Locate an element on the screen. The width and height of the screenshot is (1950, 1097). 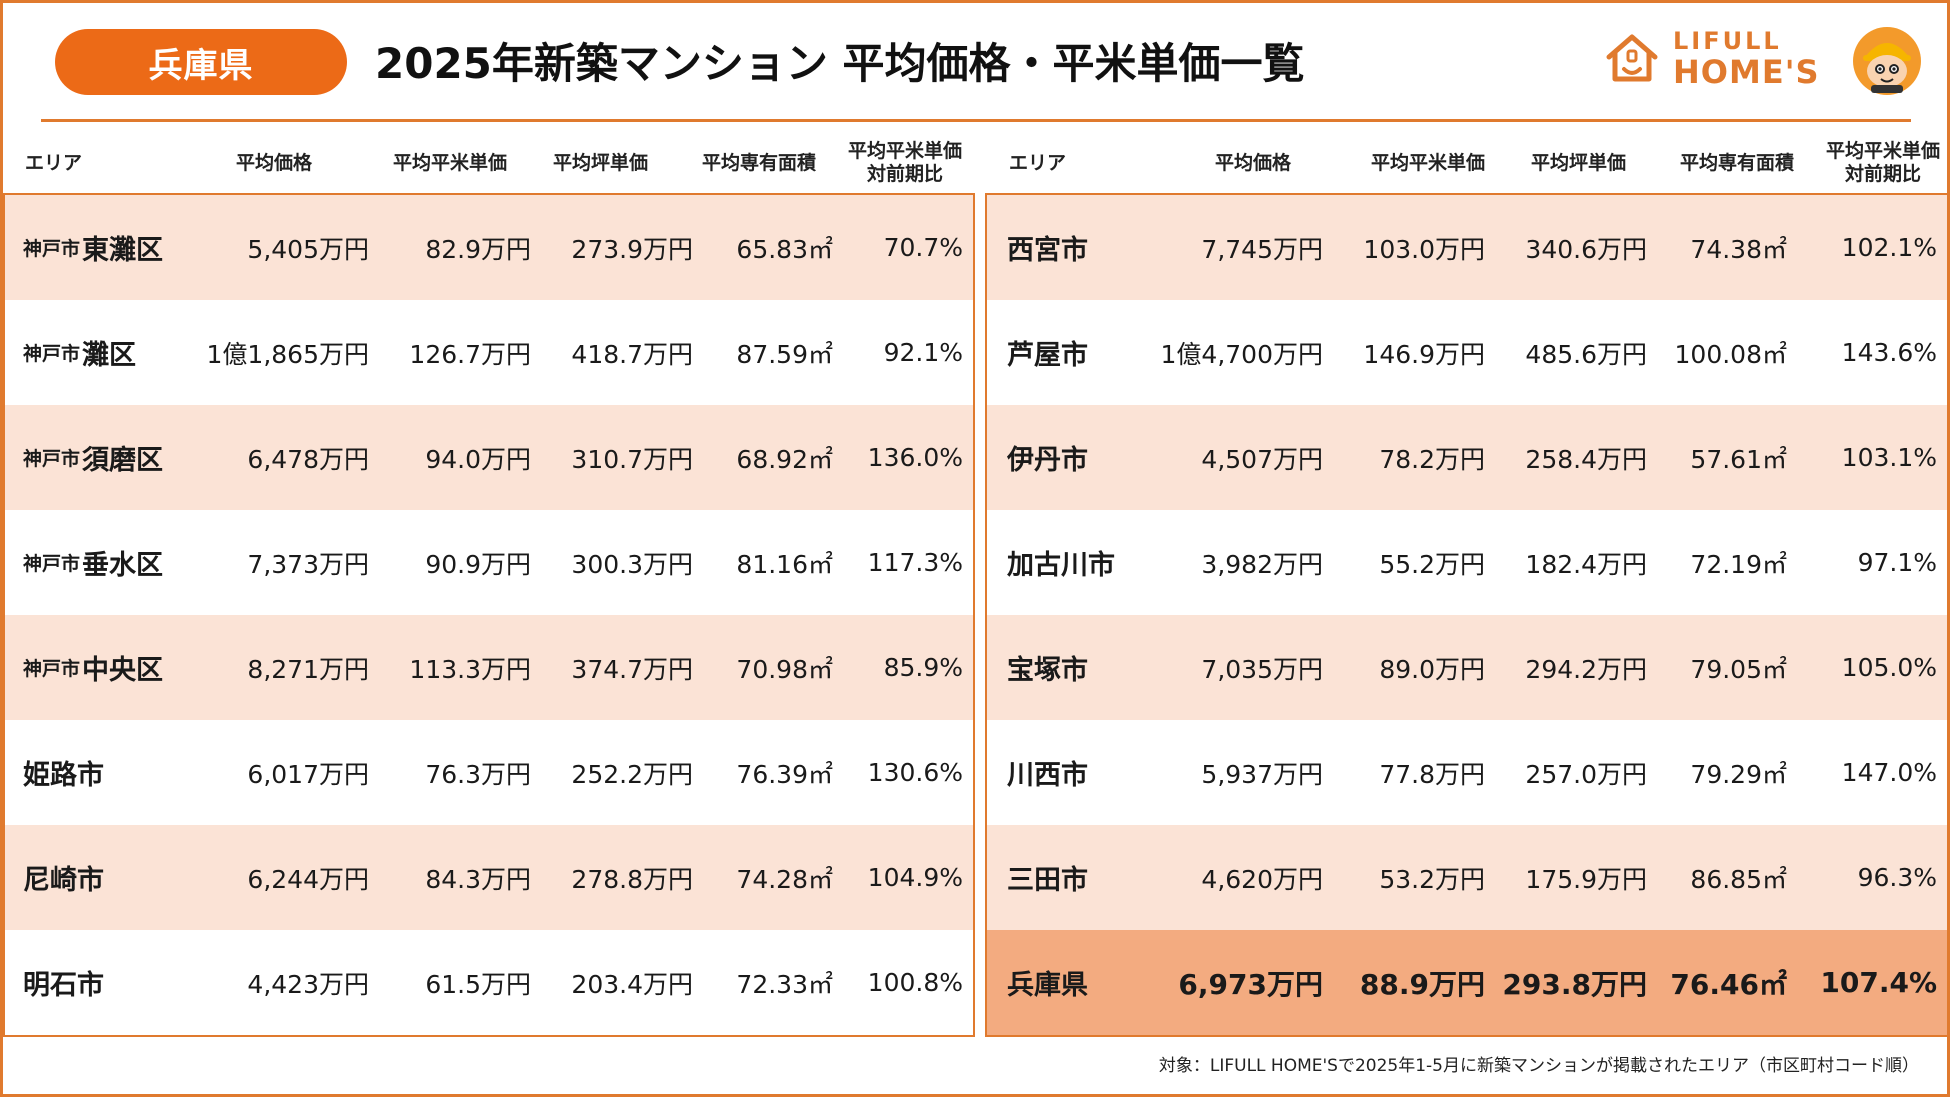
avg-sqm-price-cell: 61.5万円 is located at coordinates (478, 984).